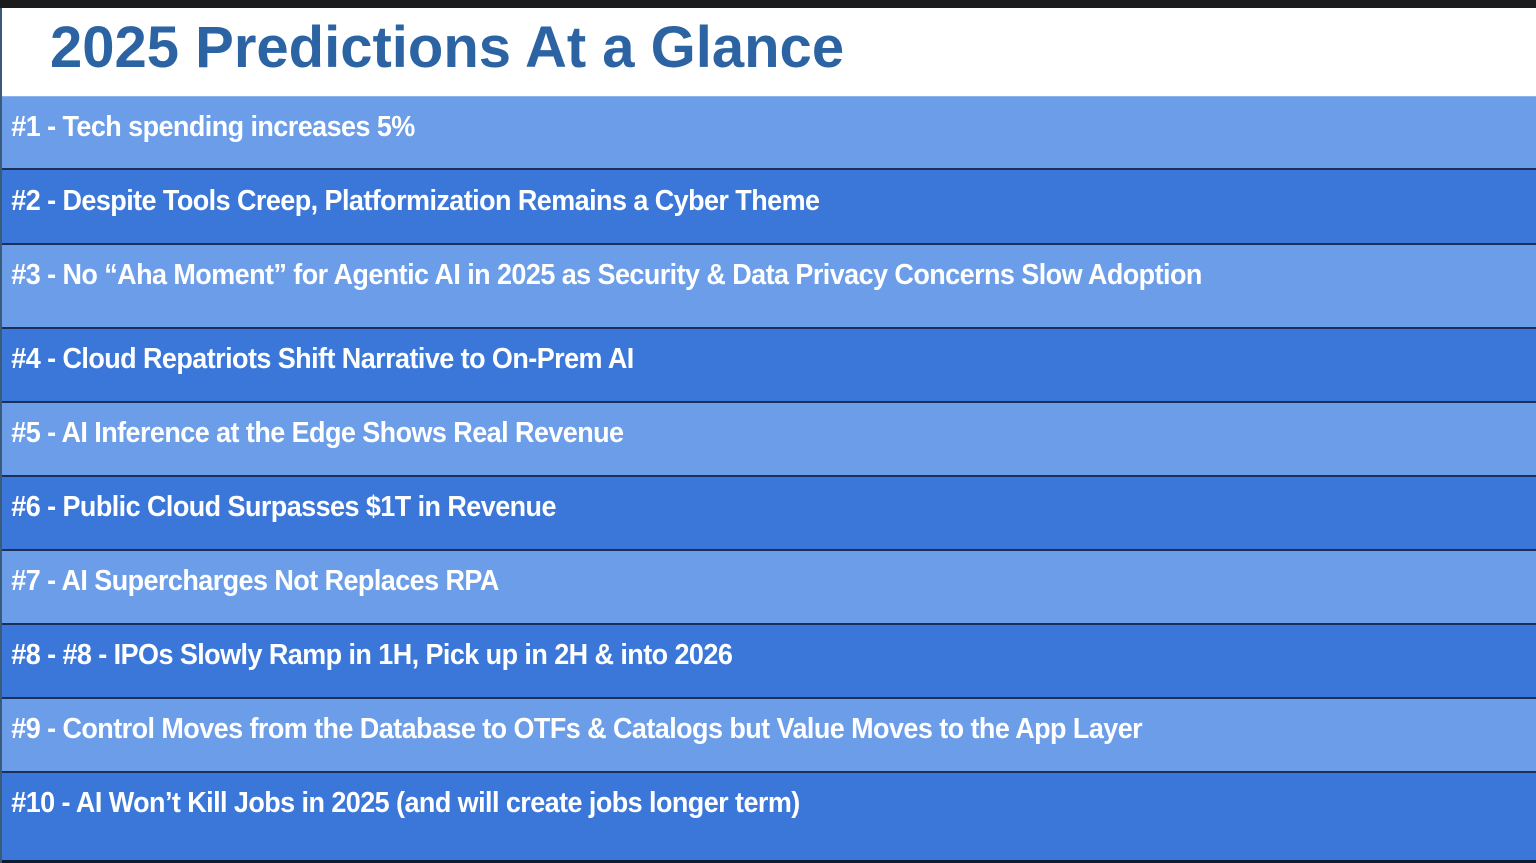 This screenshot has width=1536, height=863. Describe the element at coordinates (768, 4) in the screenshot. I see `top-bar` at that location.